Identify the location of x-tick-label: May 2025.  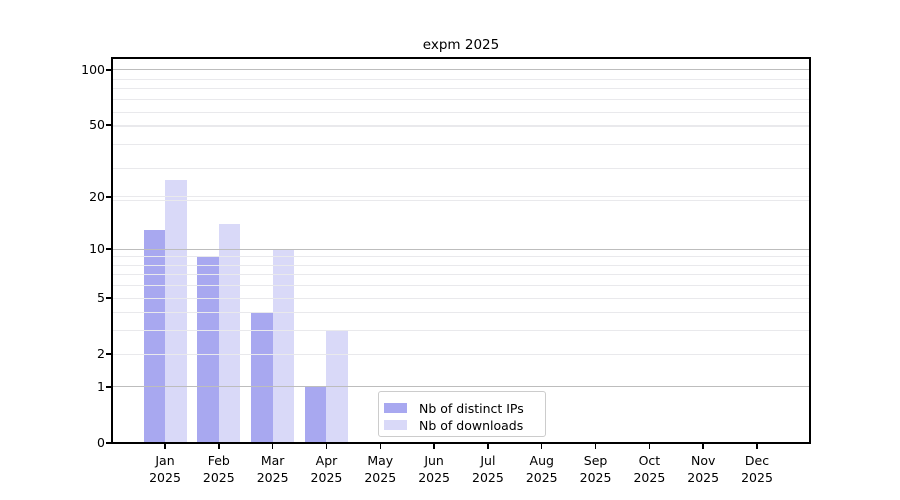
(380, 469).